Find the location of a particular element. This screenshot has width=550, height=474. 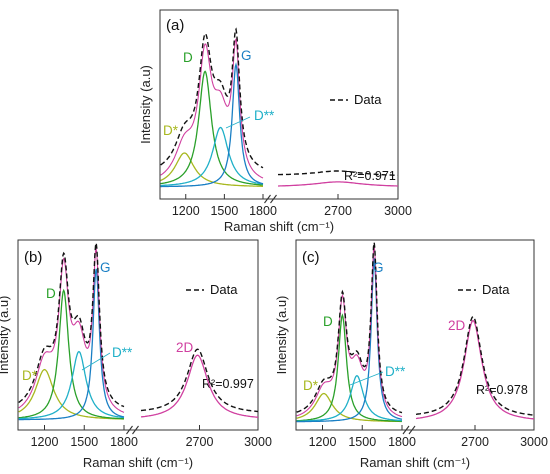

r-squared-label: R²=0.997 is located at coordinates (228, 384).